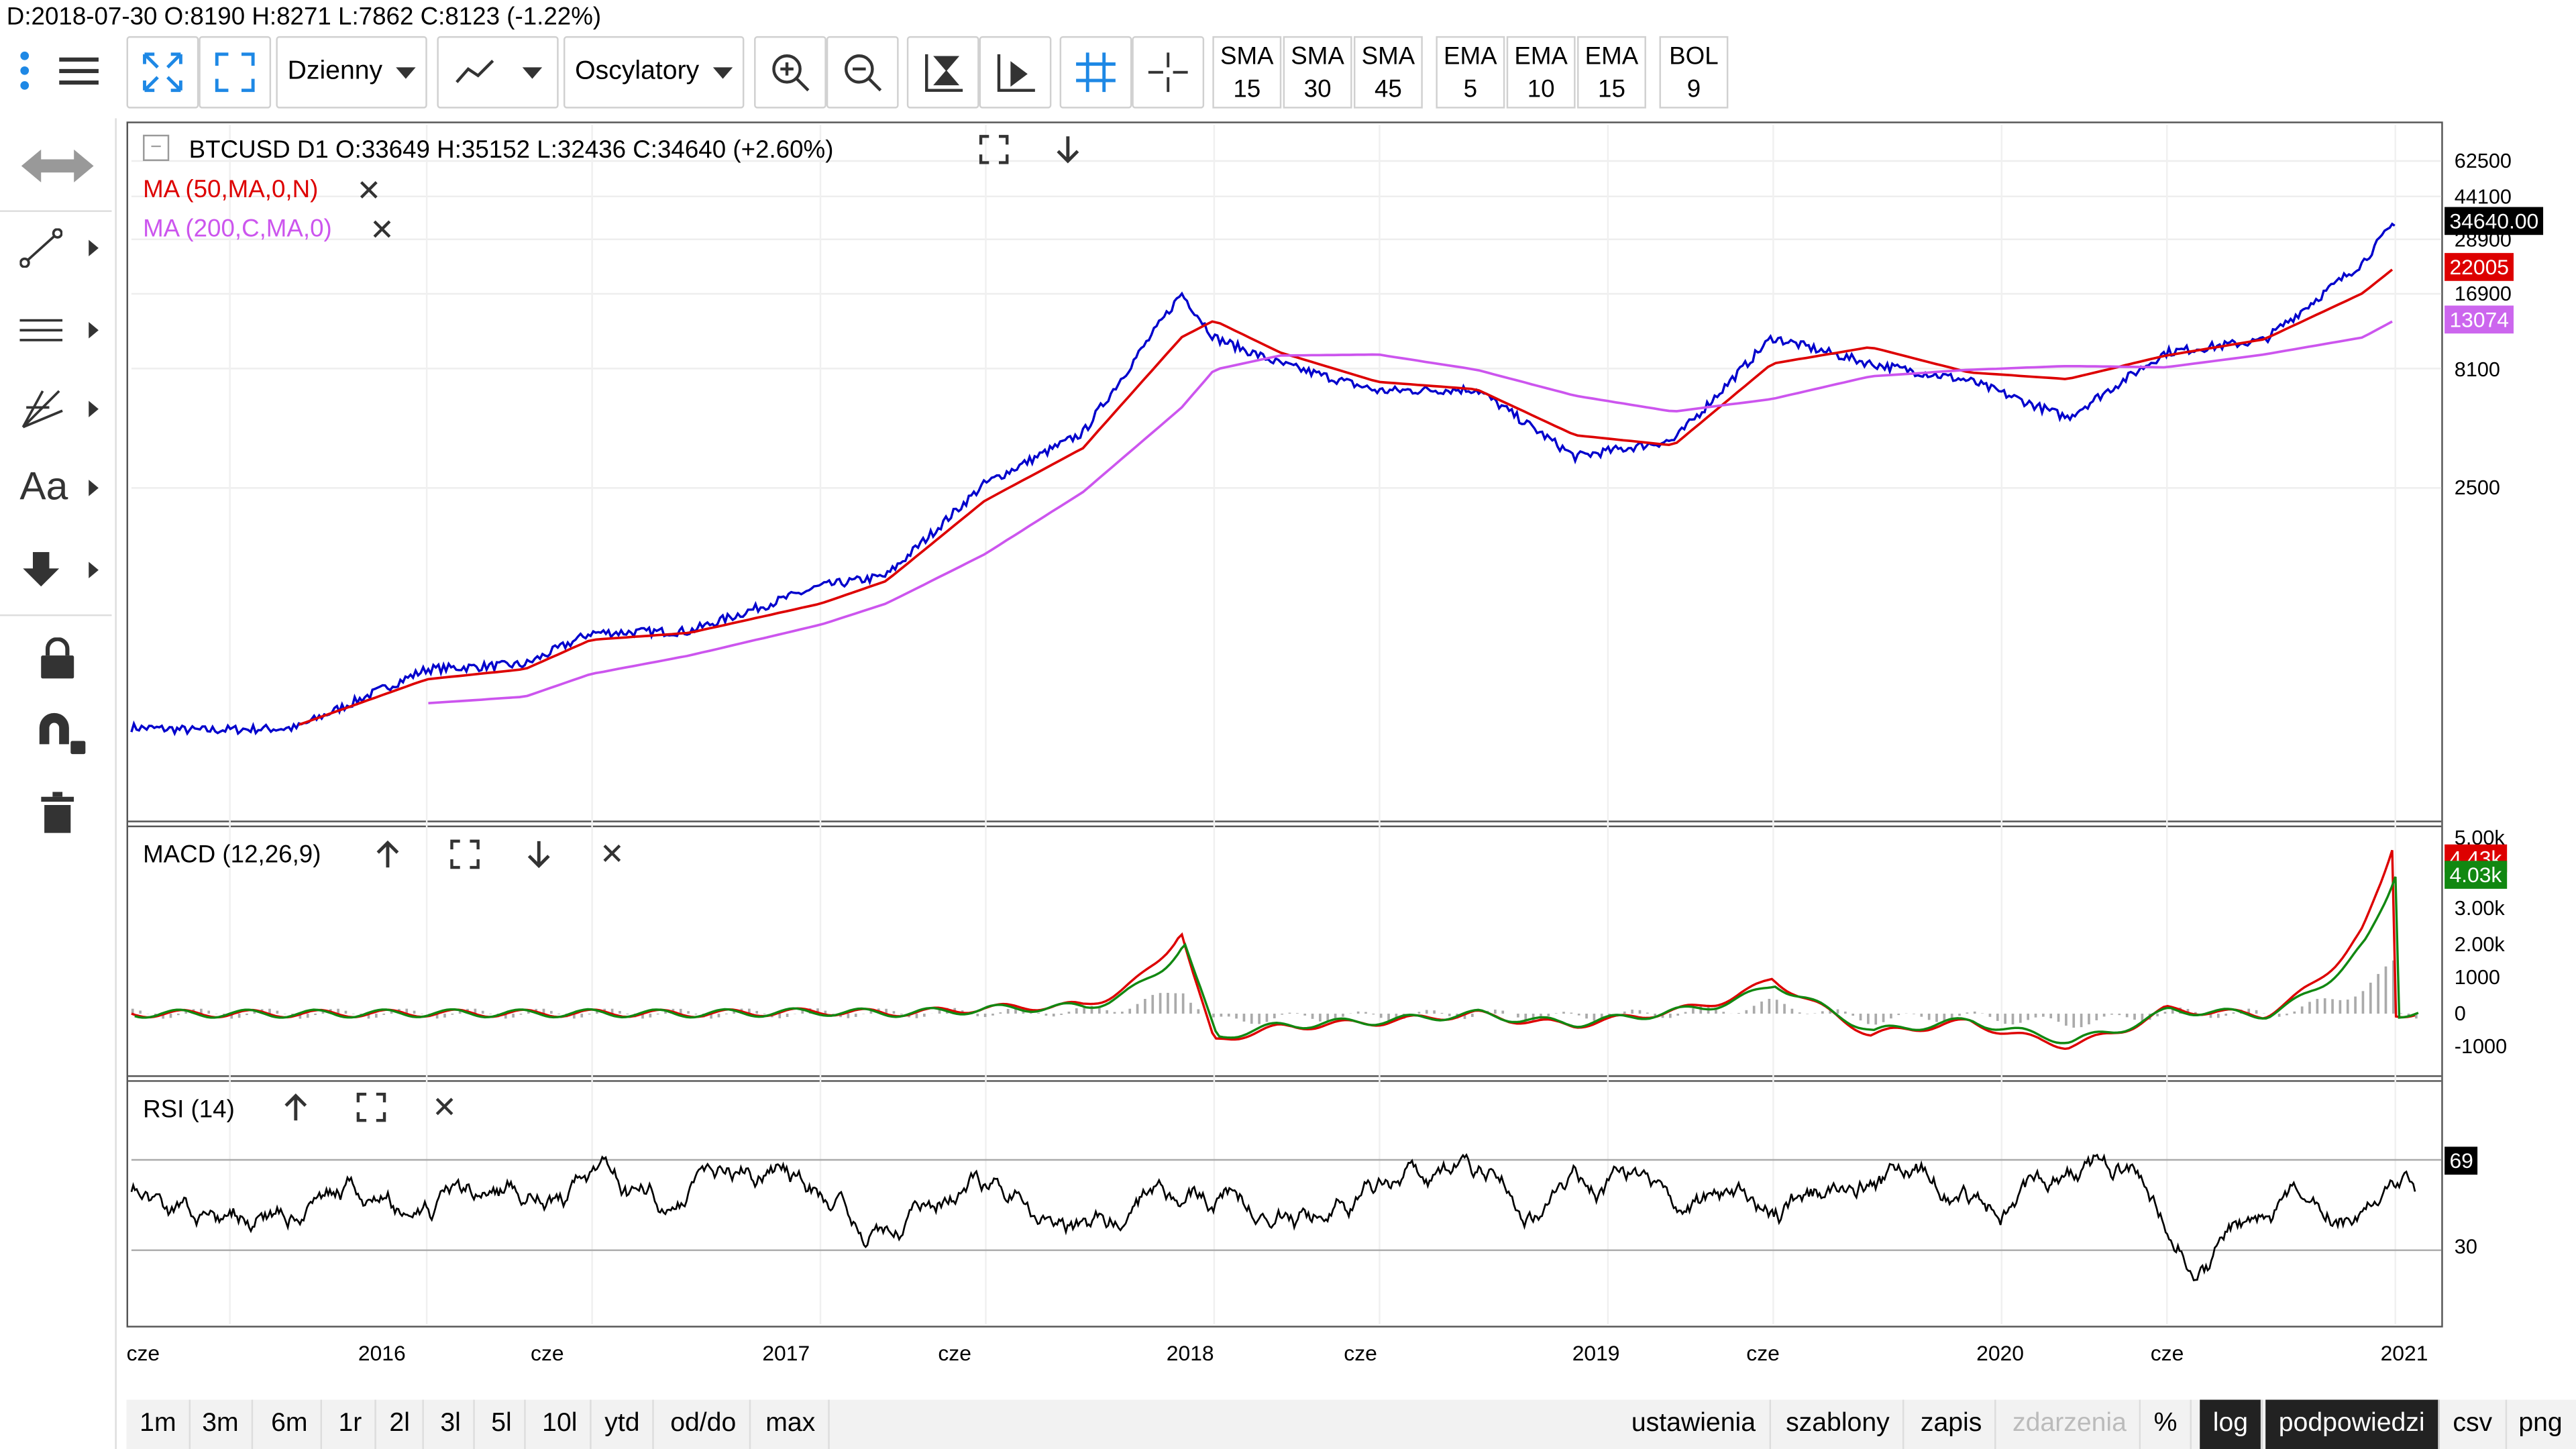 Image resolution: width=2576 pixels, height=1449 pixels. What do you see at coordinates (1273, 950) in the screenshot?
I see `macd-line` at bounding box center [1273, 950].